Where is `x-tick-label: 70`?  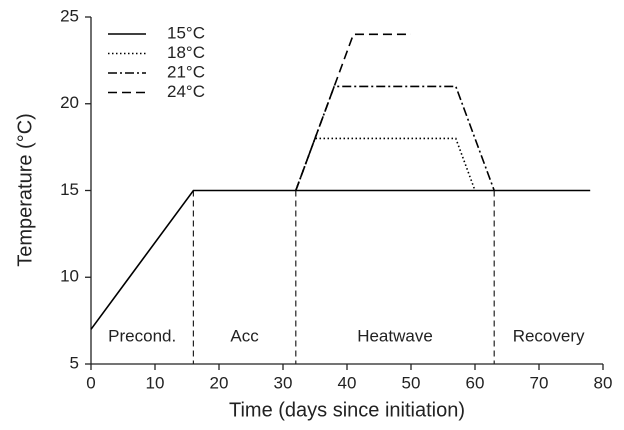 x-tick-label: 70 is located at coordinates (539, 382).